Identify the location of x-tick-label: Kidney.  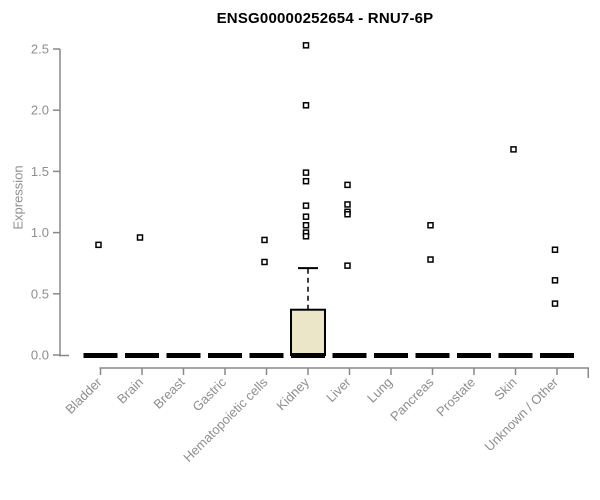
(292, 393).